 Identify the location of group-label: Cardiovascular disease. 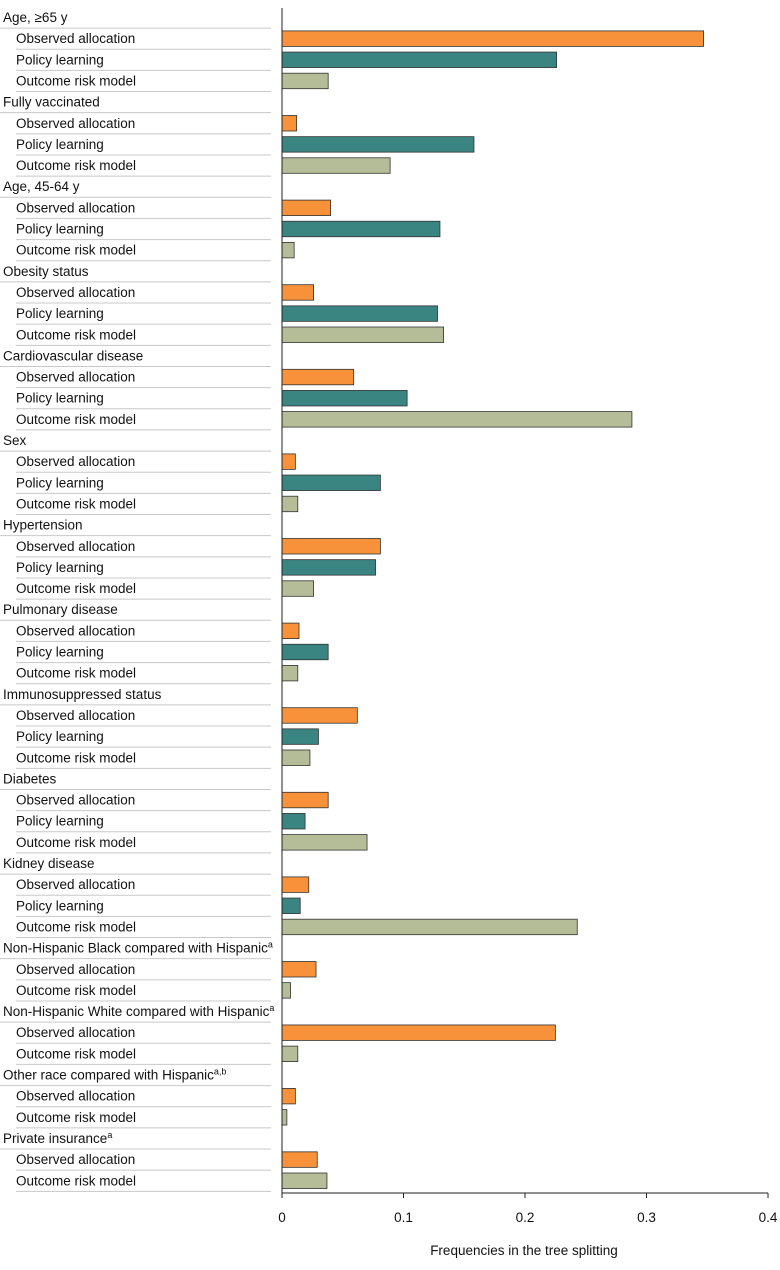
(73, 355).